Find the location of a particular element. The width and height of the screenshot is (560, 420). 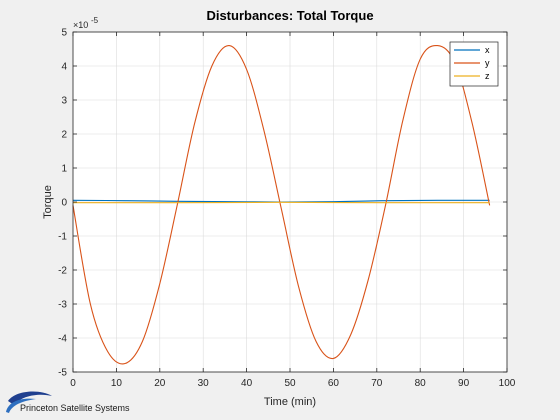

legend-box is located at coordinates (474, 64).